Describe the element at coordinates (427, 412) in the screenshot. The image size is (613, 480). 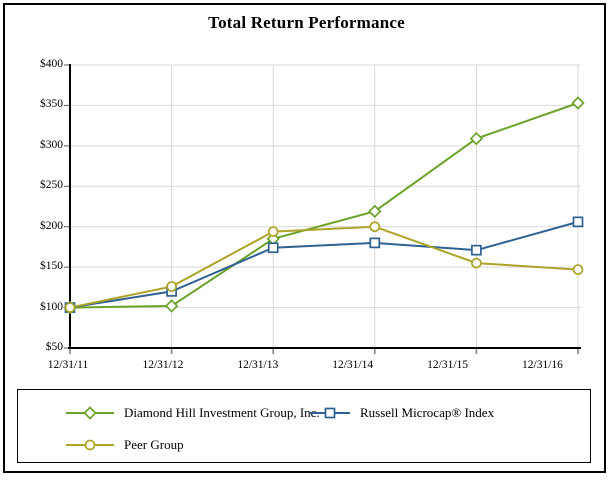
I see `legend-label: Russell Microcap® Index` at that location.